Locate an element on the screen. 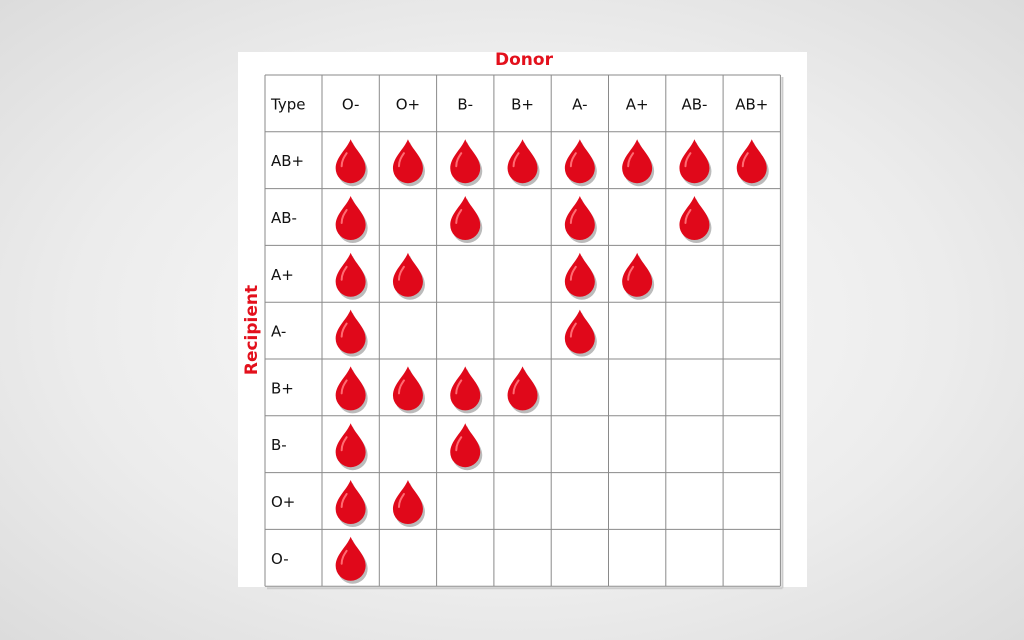 Image resolution: width=1024 pixels, height=640 pixels. column-header: O- is located at coordinates (351, 104).